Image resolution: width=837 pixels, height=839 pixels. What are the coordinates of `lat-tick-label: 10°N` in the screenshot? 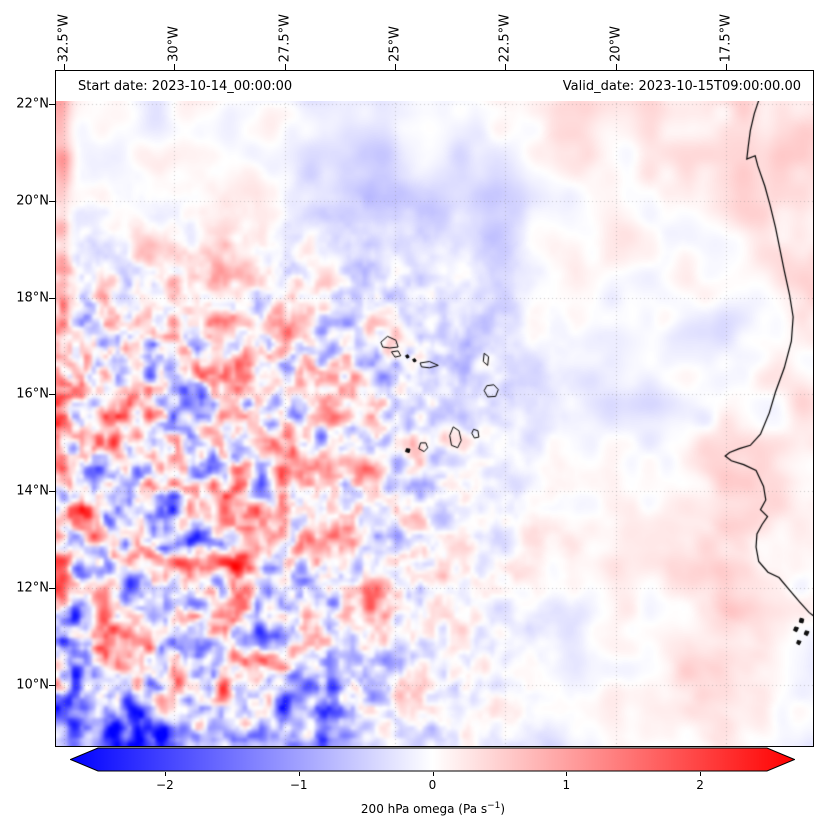 It's located at (32, 685).